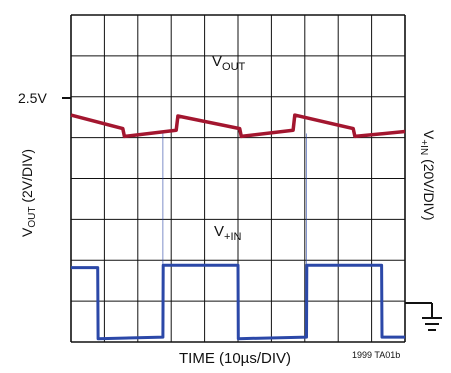 The height and width of the screenshot is (373, 451). Describe the element at coordinates (235, 358) in the screenshot. I see `x-axis-label: TIME (10µs/DIV)` at that location.